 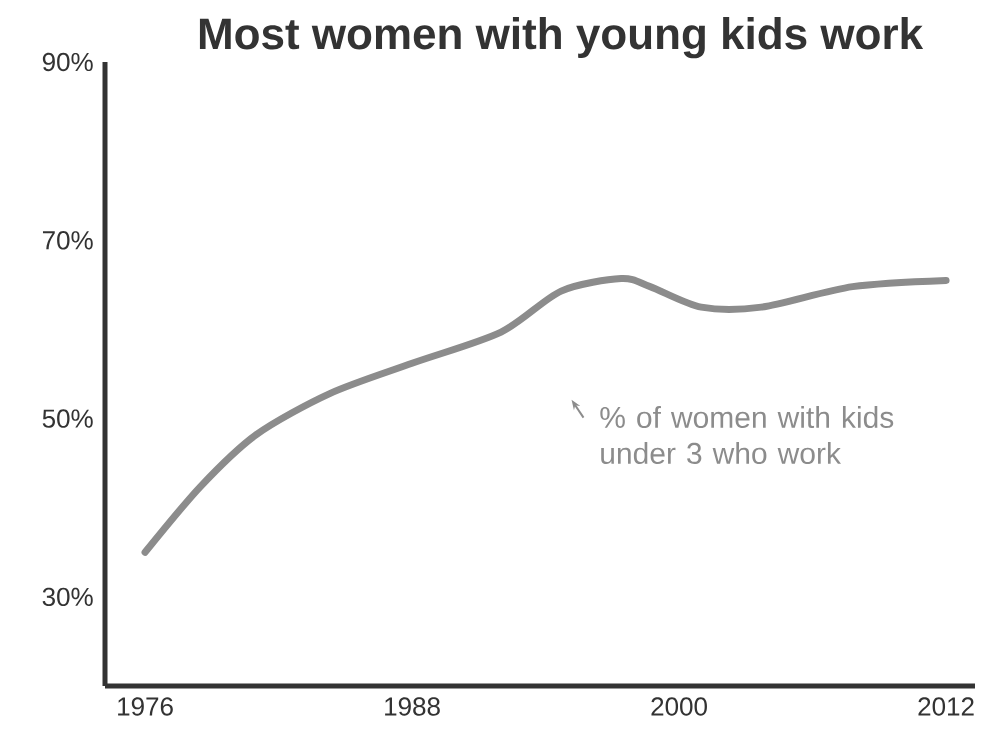 What do you see at coordinates (67, 62) in the screenshot?
I see `y-tick-label: 90%` at bounding box center [67, 62].